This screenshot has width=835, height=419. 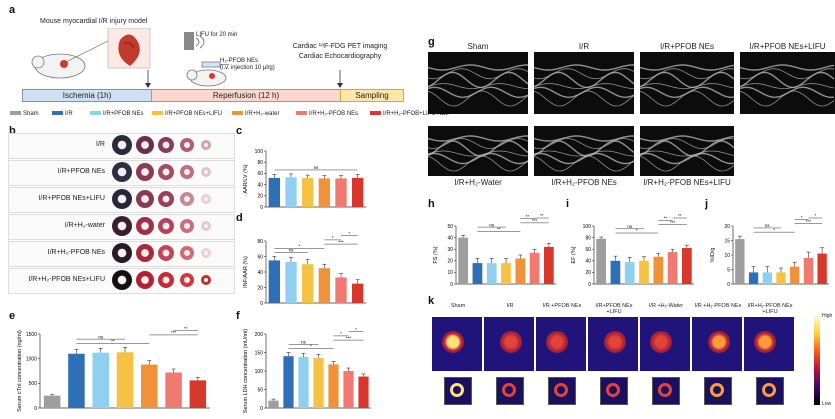 What do you see at coordinates (584, 46) in the screenshot?
I see `echo-label: I/R` at bounding box center [584, 46].